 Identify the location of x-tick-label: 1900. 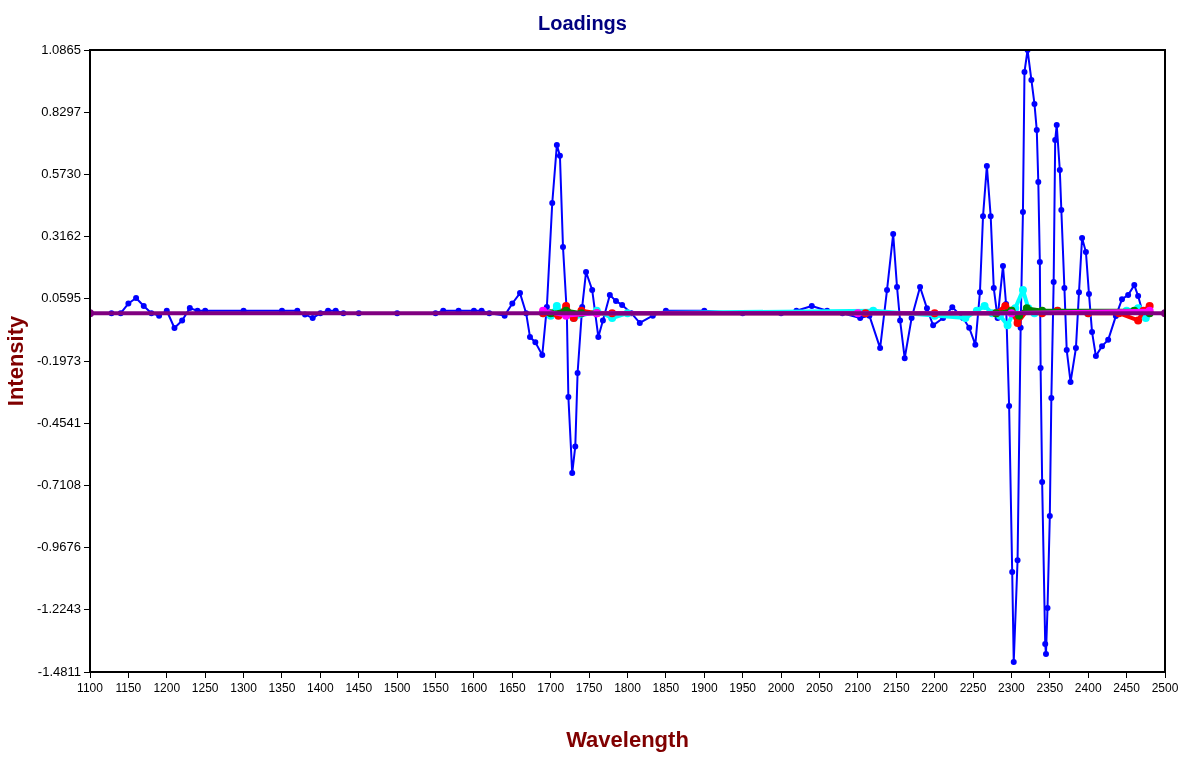
(704, 687).